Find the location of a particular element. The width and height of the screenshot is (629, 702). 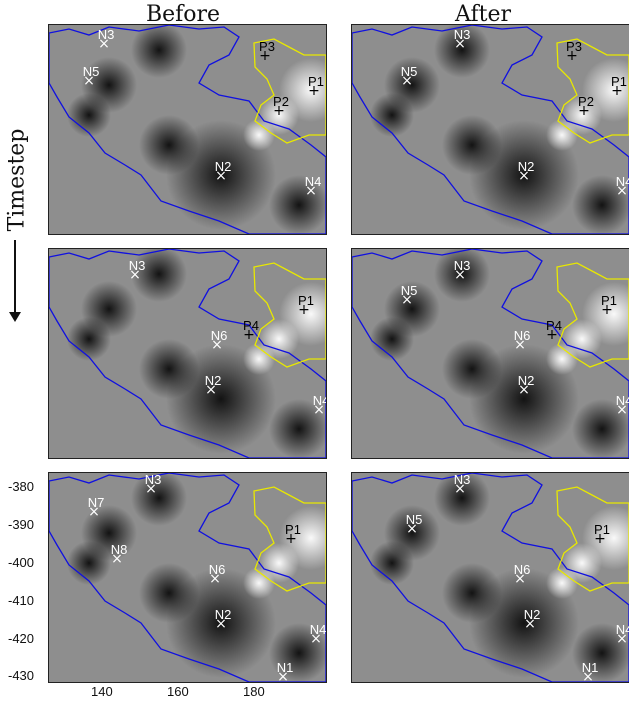

y-tick-label: -380 is located at coordinates (21, 486).